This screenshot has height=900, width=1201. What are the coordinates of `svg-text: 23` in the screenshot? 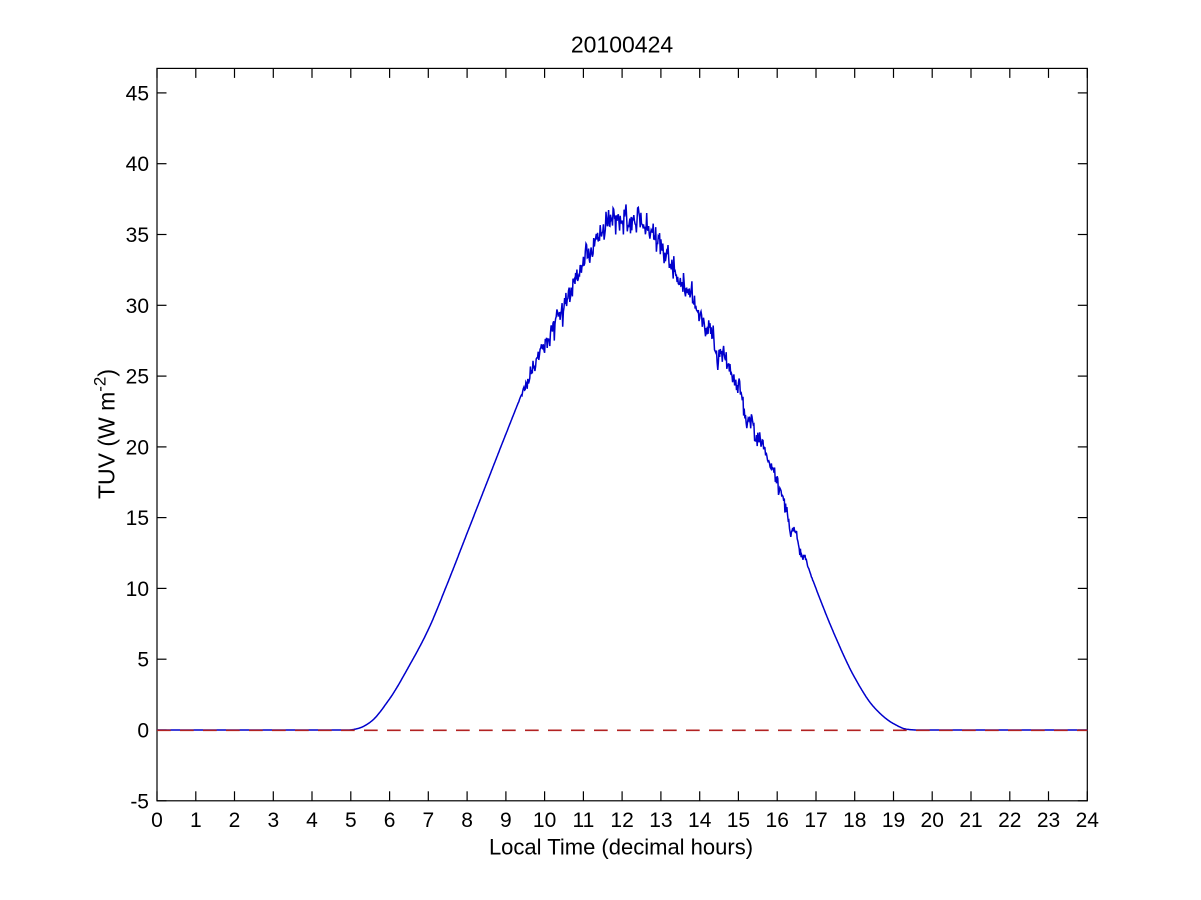 It's located at (1048, 820).